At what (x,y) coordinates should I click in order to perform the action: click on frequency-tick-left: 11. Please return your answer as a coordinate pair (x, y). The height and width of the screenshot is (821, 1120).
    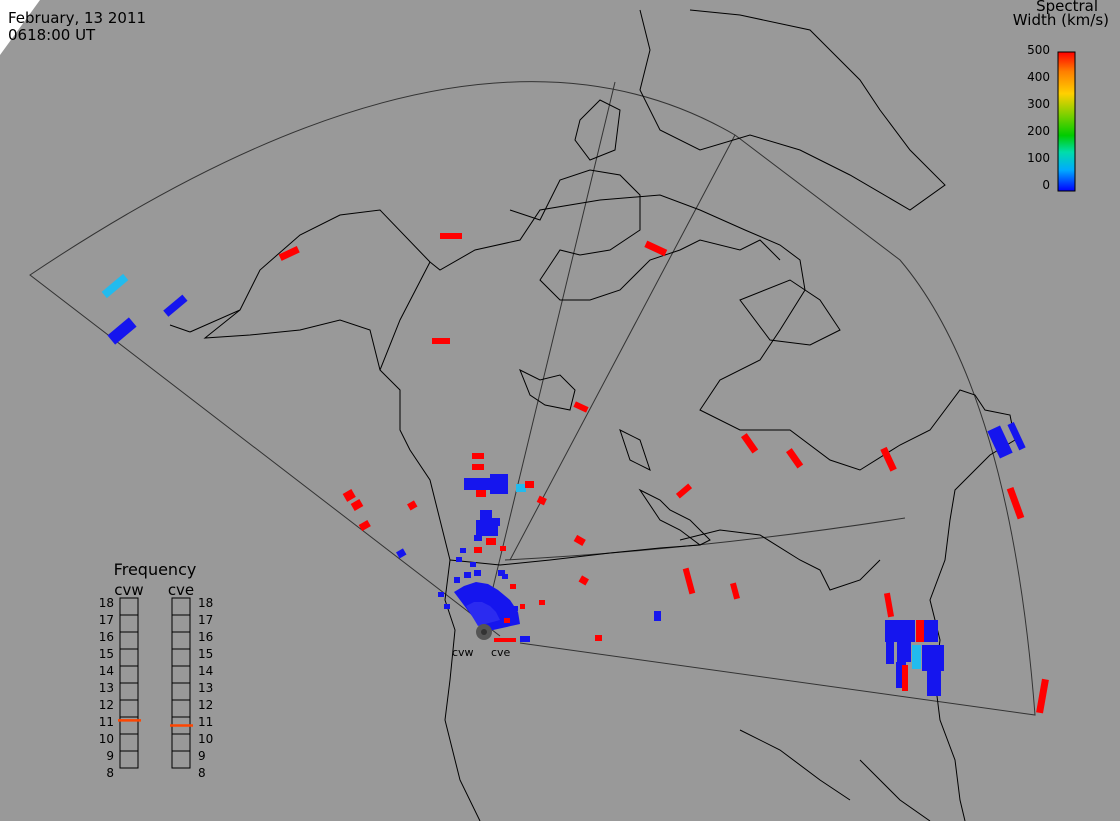
    Looking at the image, I should click on (106, 722).